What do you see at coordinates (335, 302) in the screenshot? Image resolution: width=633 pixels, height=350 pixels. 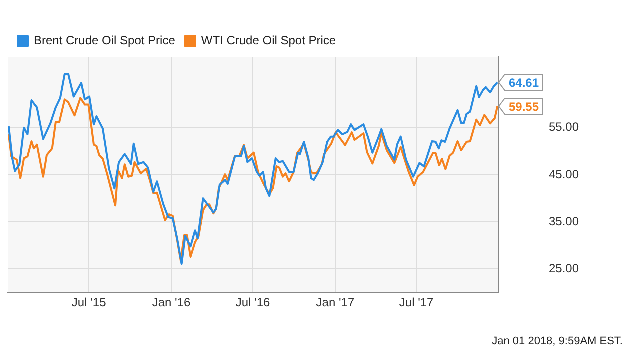 I see `x-tick-label: Jan '17` at bounding box center [335, 302].